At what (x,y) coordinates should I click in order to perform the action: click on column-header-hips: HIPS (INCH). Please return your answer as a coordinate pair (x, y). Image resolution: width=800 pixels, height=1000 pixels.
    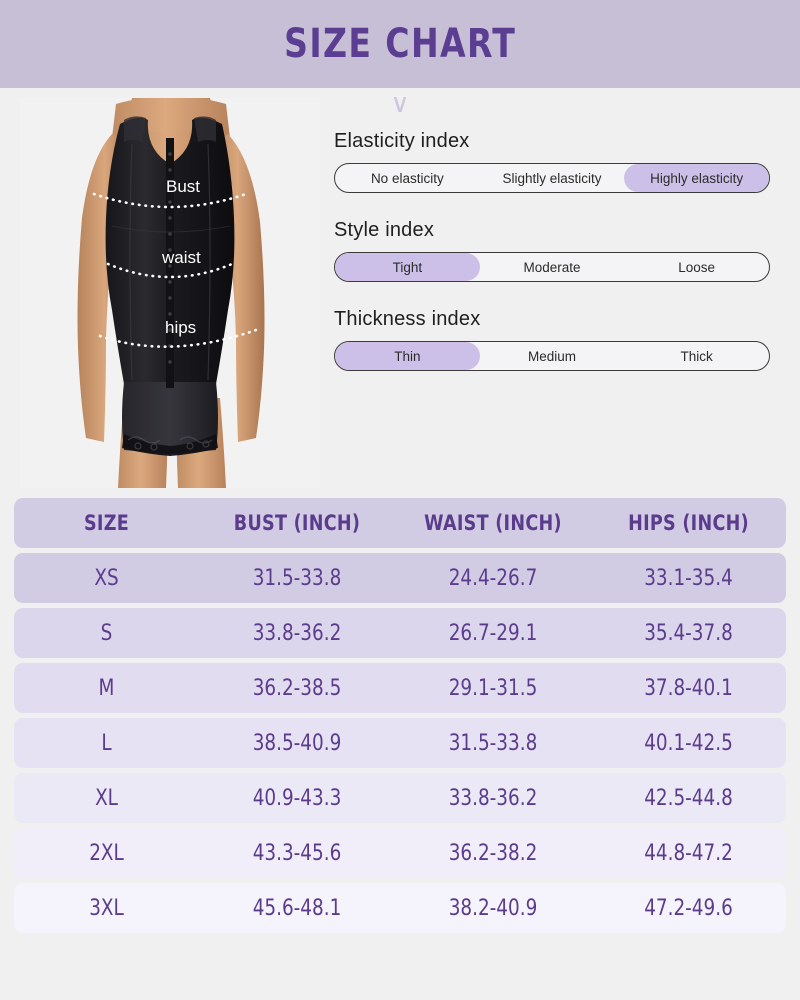
    Looking at the image, I should click on (688, 523).